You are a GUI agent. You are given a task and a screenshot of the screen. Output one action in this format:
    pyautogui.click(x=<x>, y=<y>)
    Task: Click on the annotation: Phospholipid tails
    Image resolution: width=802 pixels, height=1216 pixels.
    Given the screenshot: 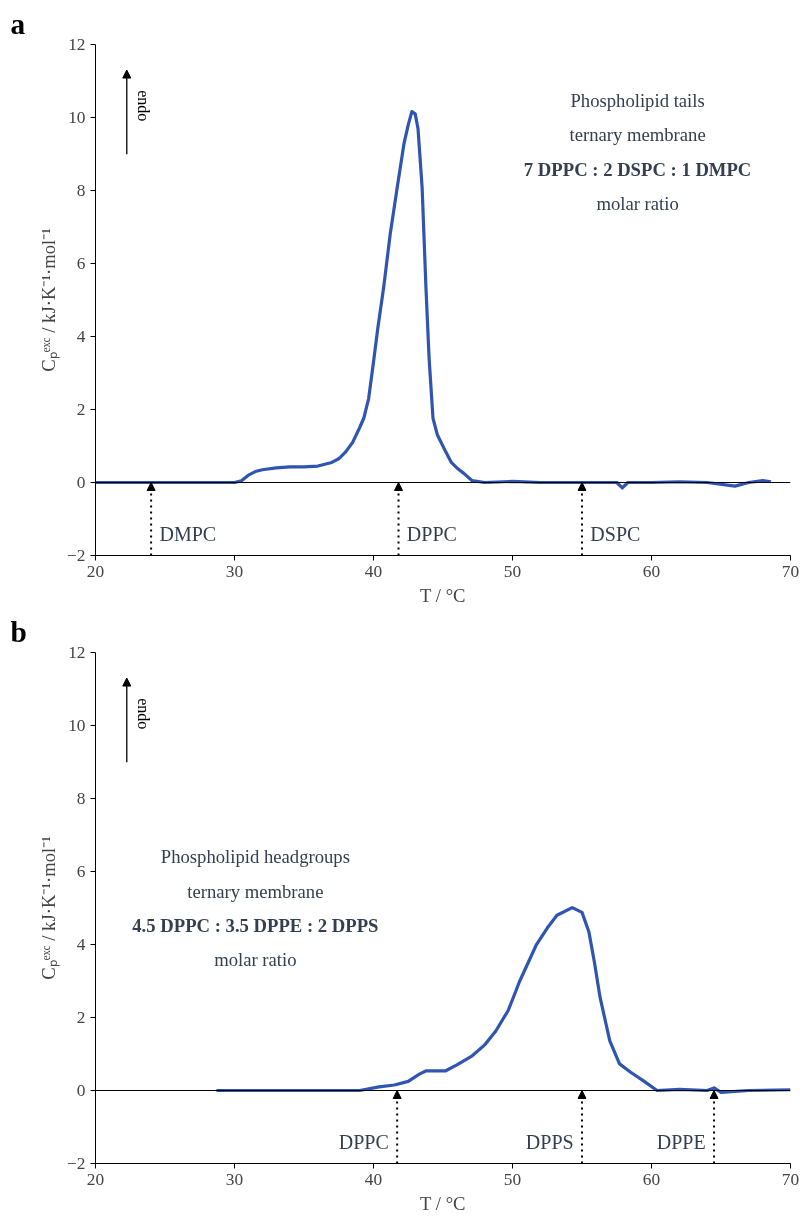 What is the action you would take?
    pyautogui.click(x=637, y=101)
    